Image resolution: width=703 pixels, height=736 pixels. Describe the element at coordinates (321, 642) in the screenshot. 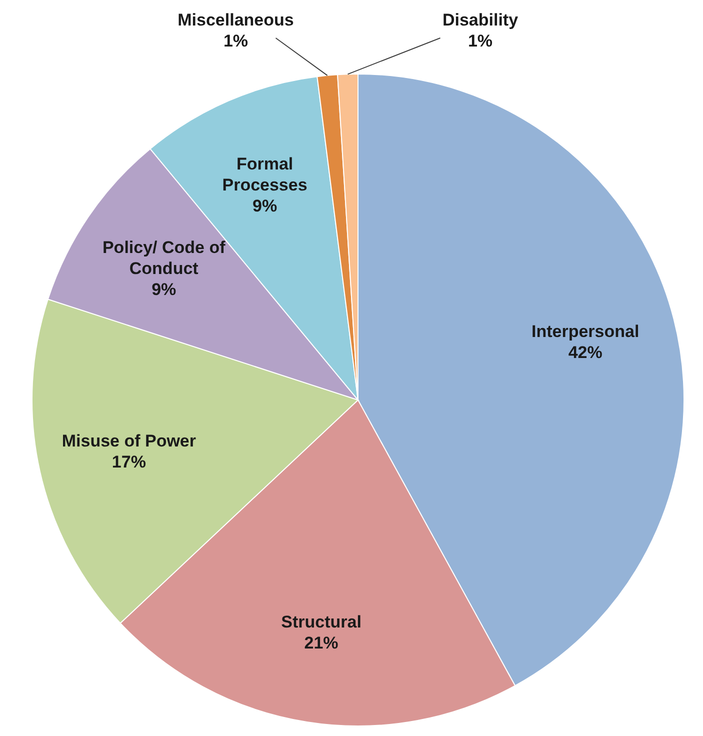

I see `data-label: 21%` at that location.